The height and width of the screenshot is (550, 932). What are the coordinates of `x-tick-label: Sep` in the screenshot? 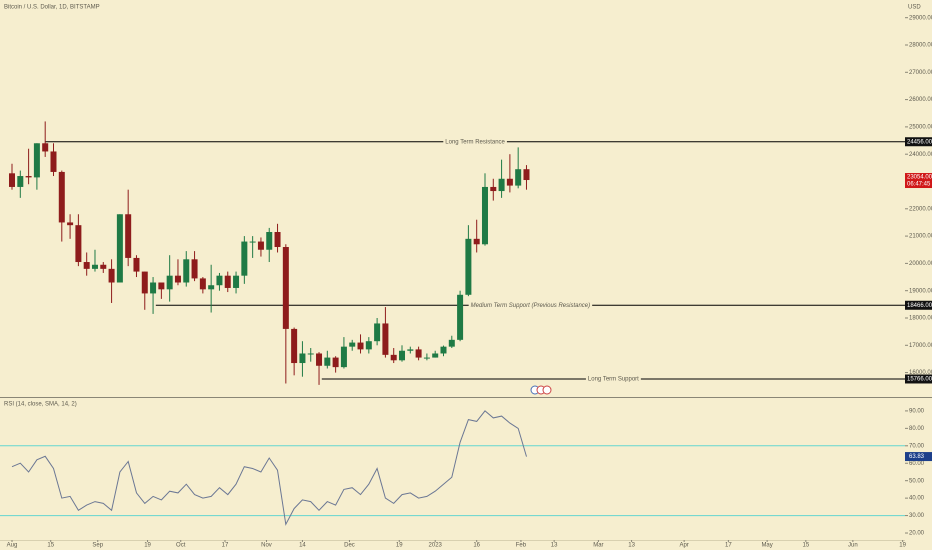 It's located at (97, 546).